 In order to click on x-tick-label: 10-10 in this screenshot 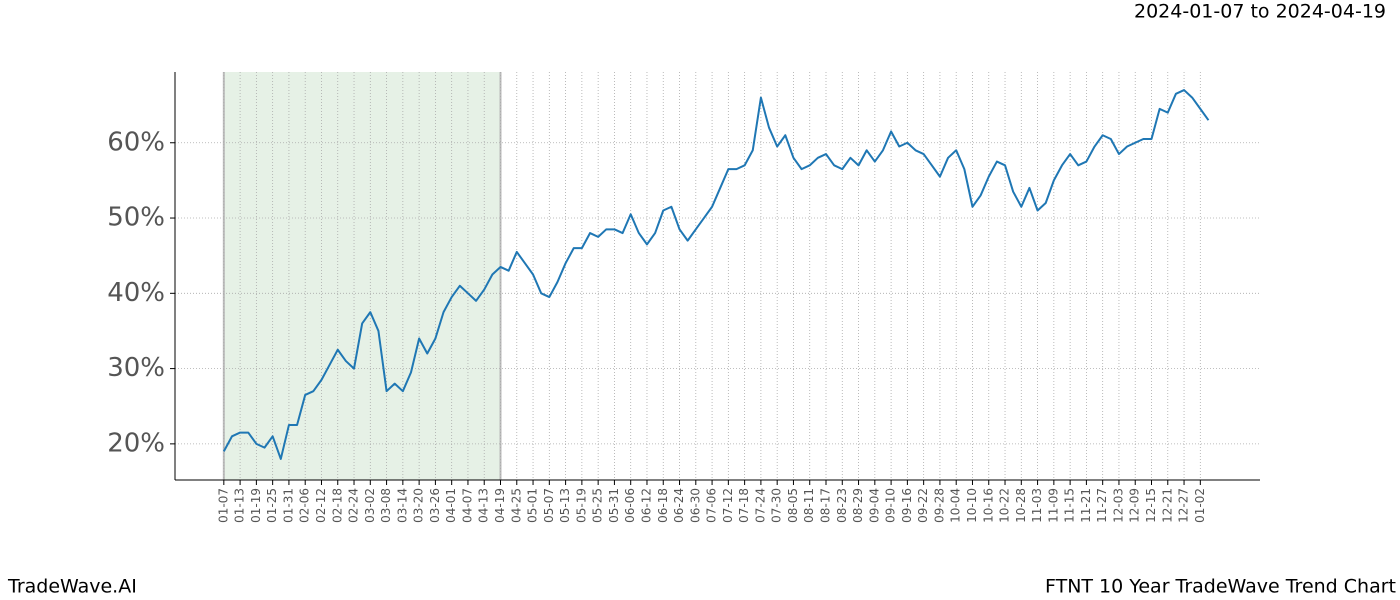, I will do `click(972, 505)`.